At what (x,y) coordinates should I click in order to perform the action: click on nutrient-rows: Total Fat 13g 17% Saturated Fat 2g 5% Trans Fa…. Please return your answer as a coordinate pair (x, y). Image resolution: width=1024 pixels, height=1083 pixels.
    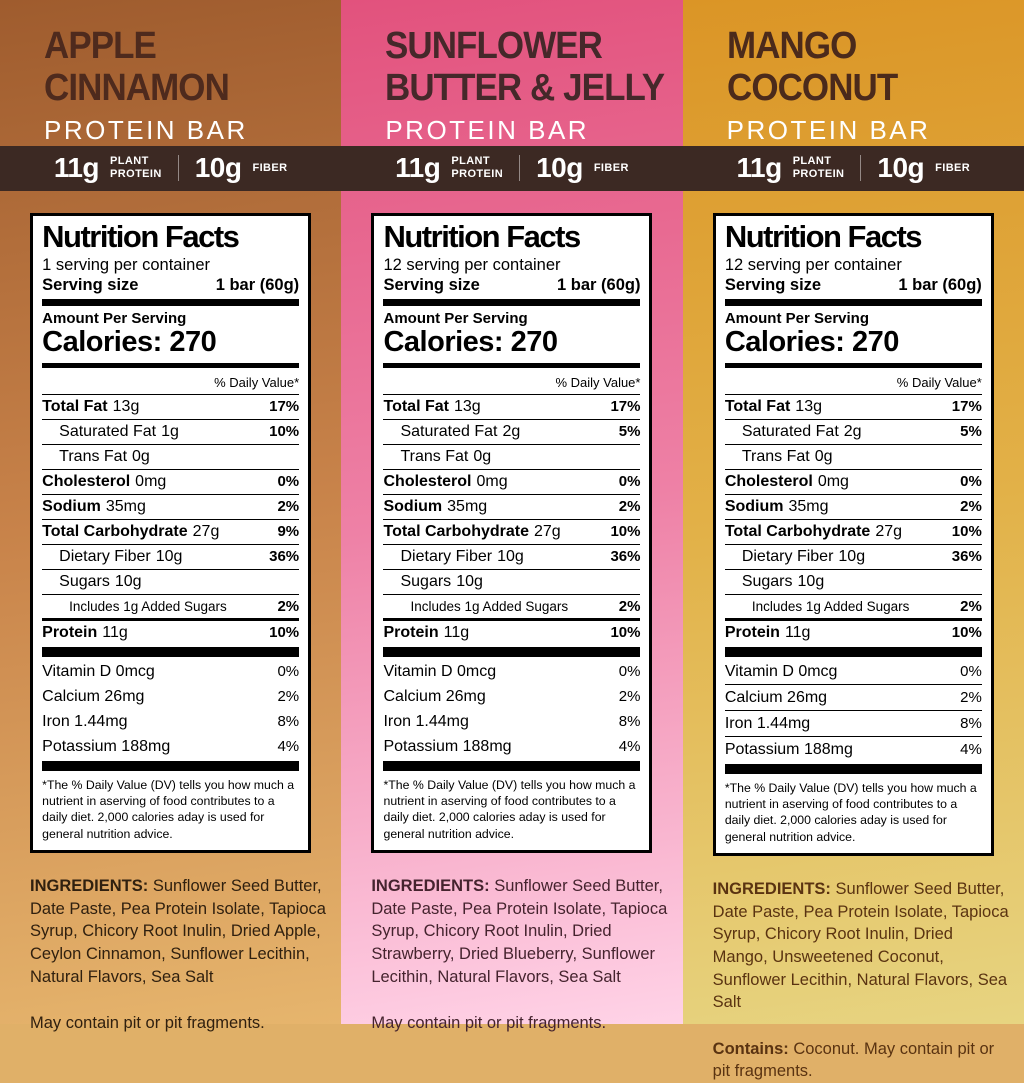
    Looking at the image, I should click on (512, 520).